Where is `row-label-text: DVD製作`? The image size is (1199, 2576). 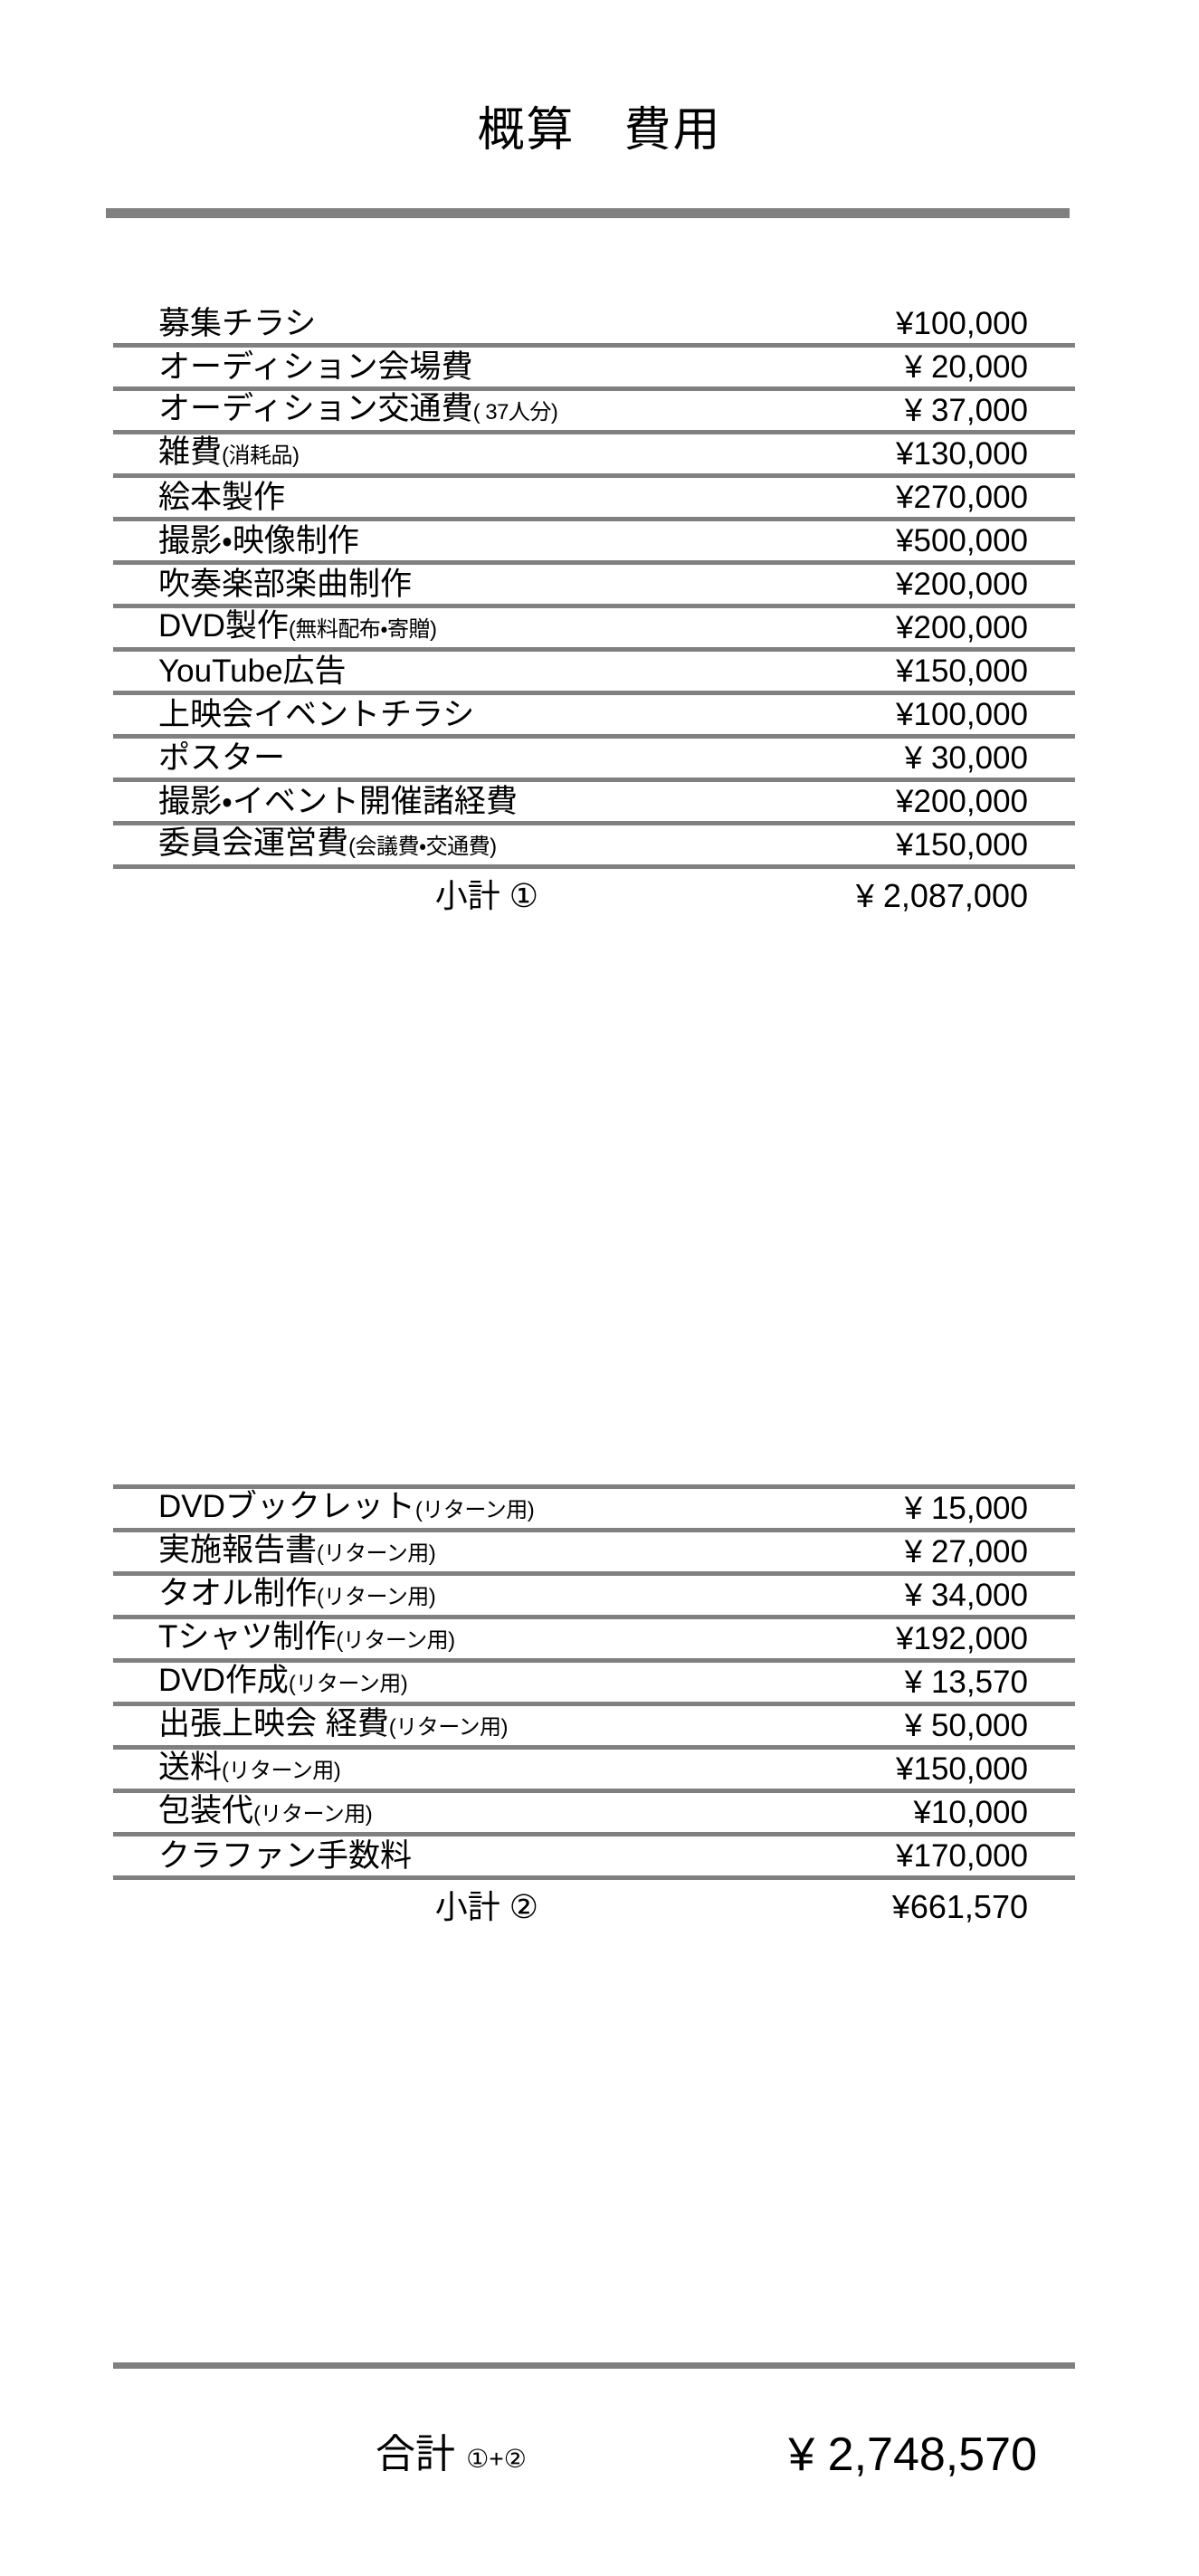
row-label-text: DVD製作 is located at coordinates (223, 626).